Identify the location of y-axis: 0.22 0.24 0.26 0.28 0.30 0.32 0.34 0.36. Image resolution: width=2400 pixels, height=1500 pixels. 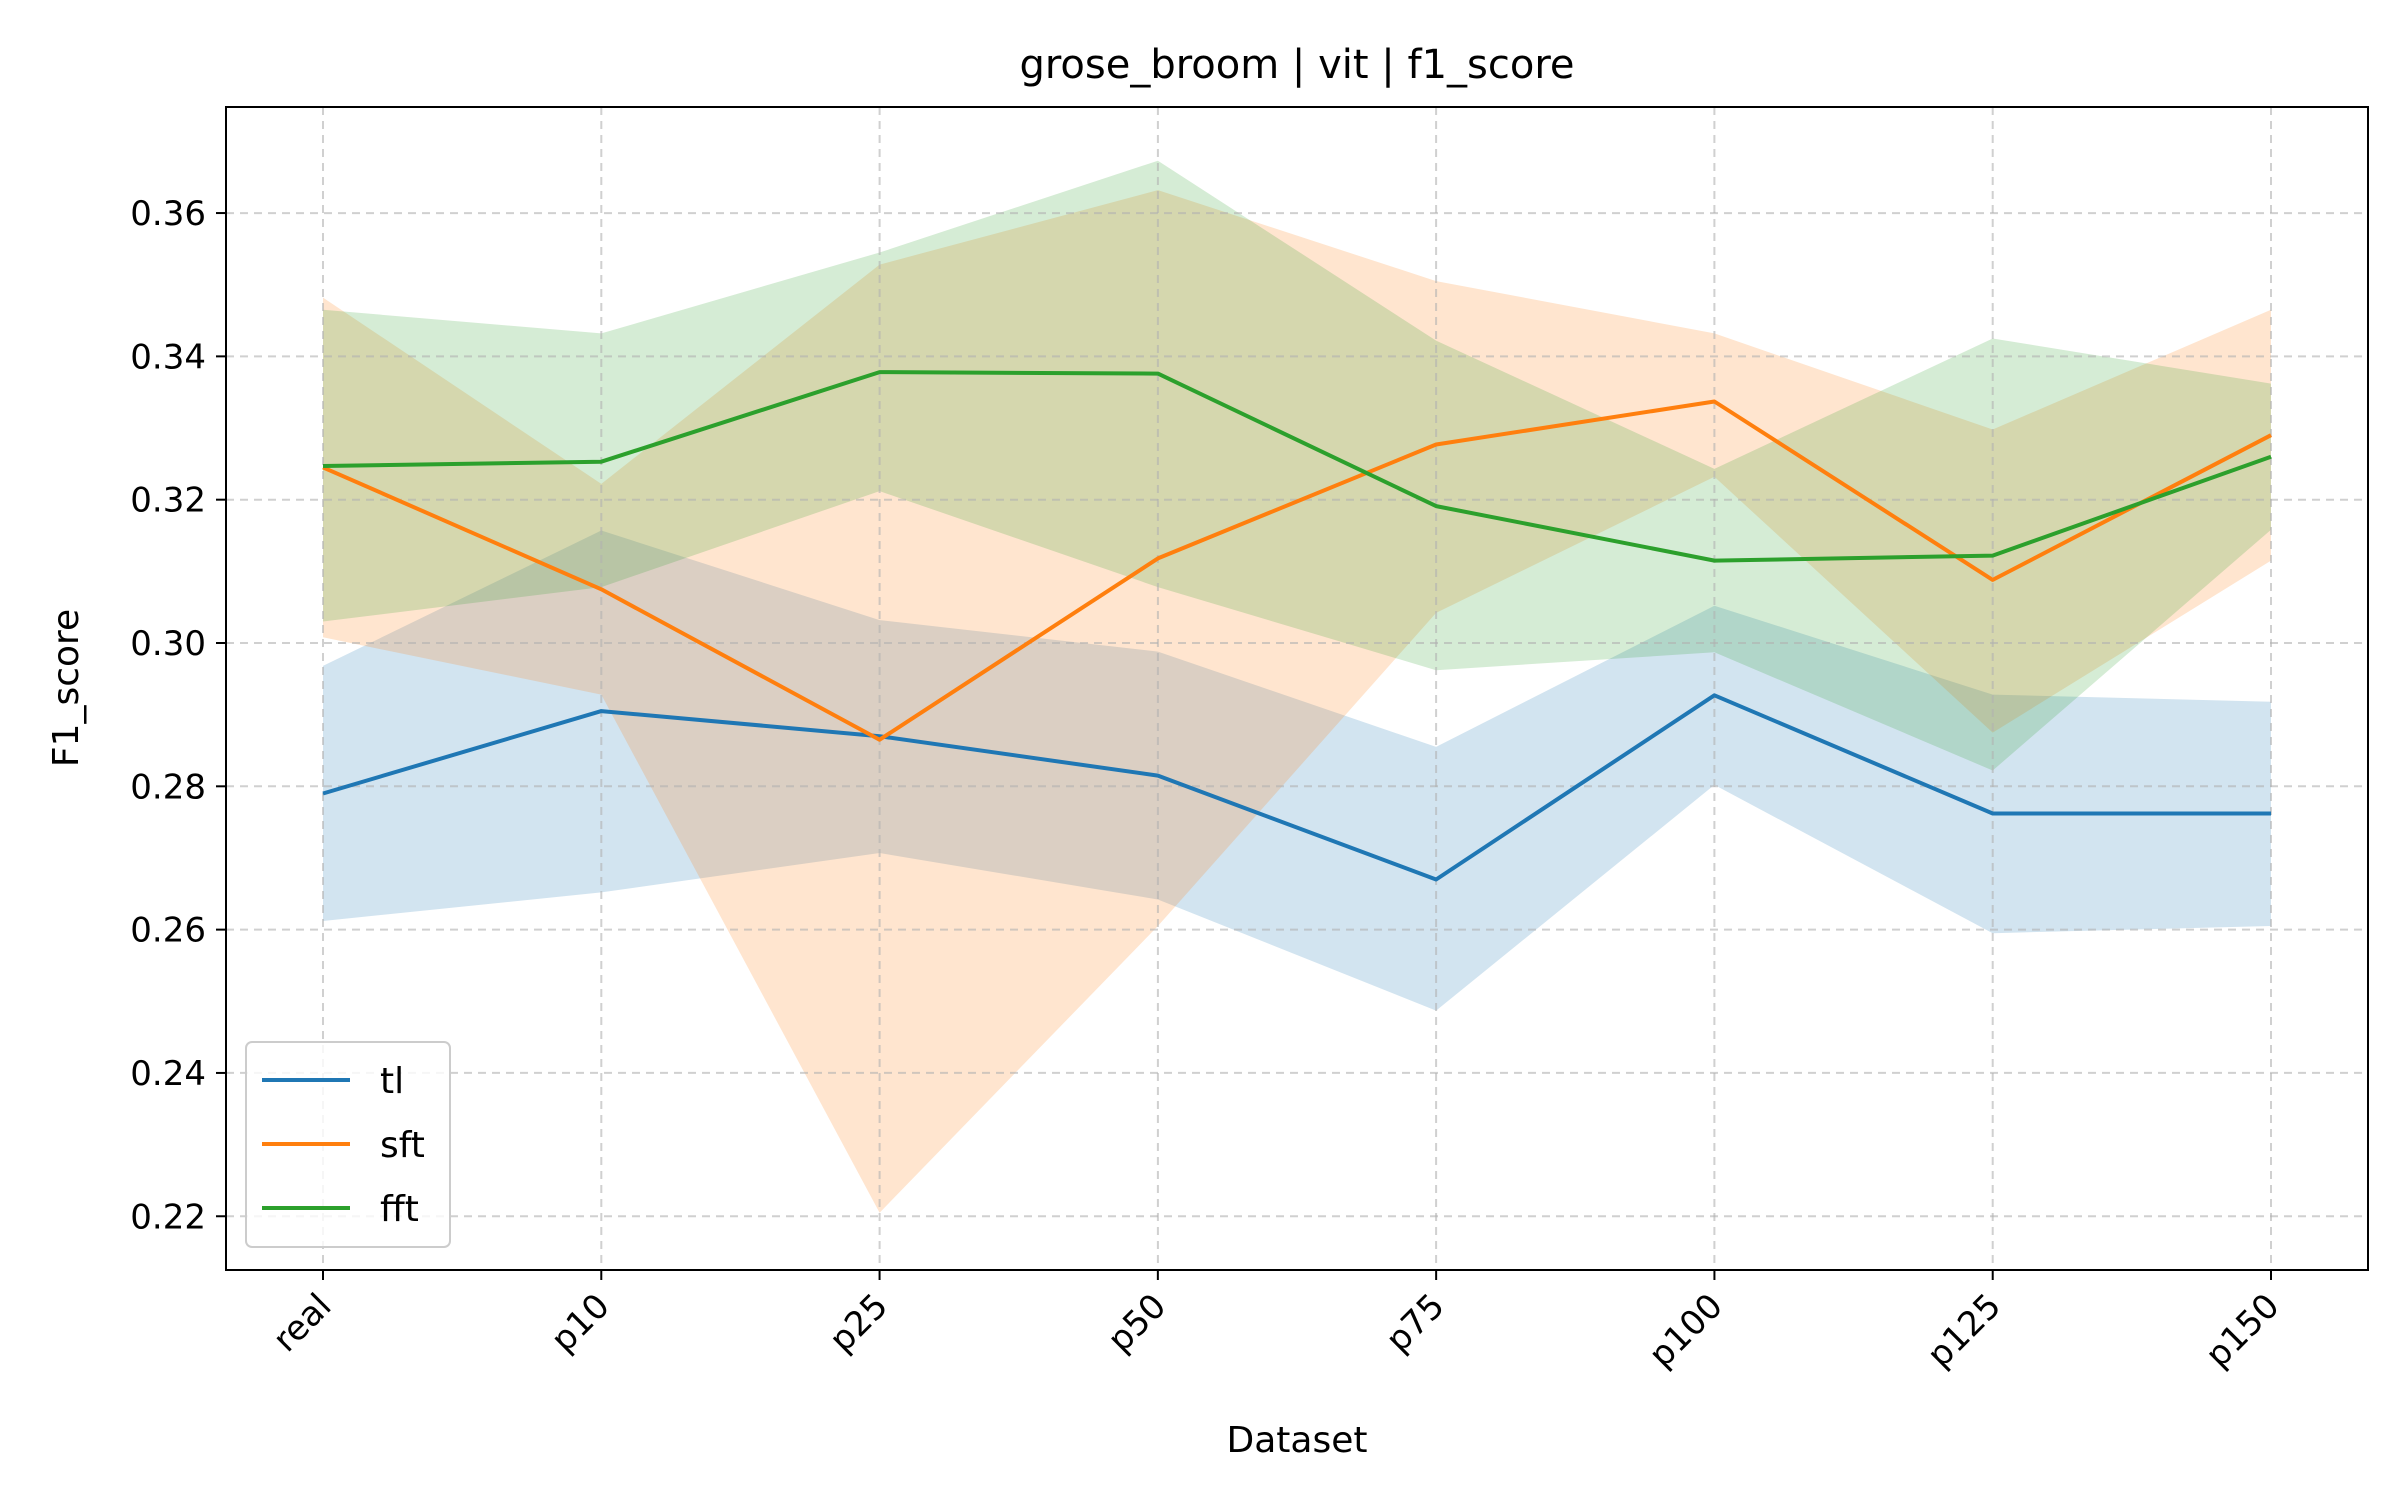
(178, 715).